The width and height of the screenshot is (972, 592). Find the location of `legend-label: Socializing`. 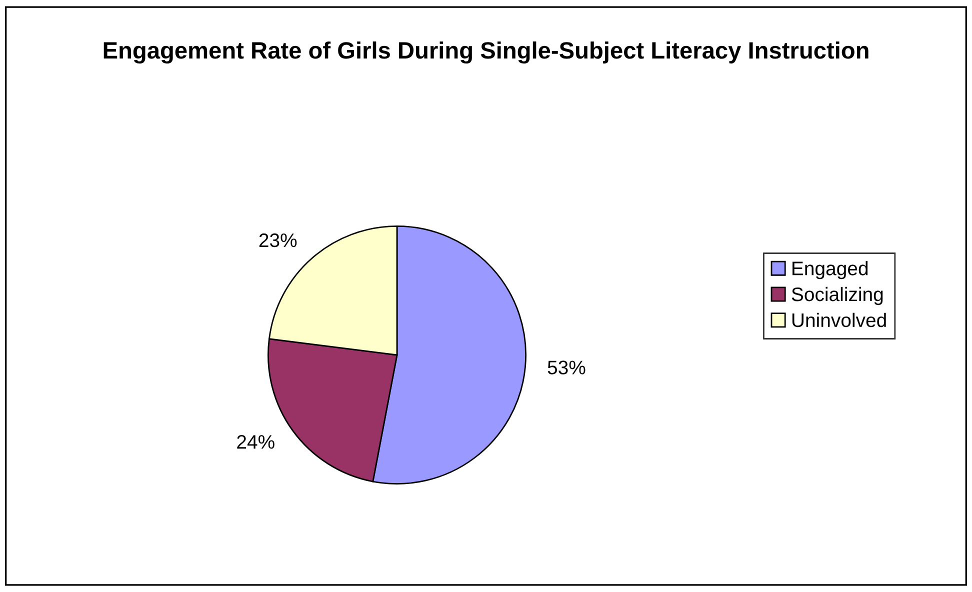

legend-label: Socializing is located at coordinates (837, 296).